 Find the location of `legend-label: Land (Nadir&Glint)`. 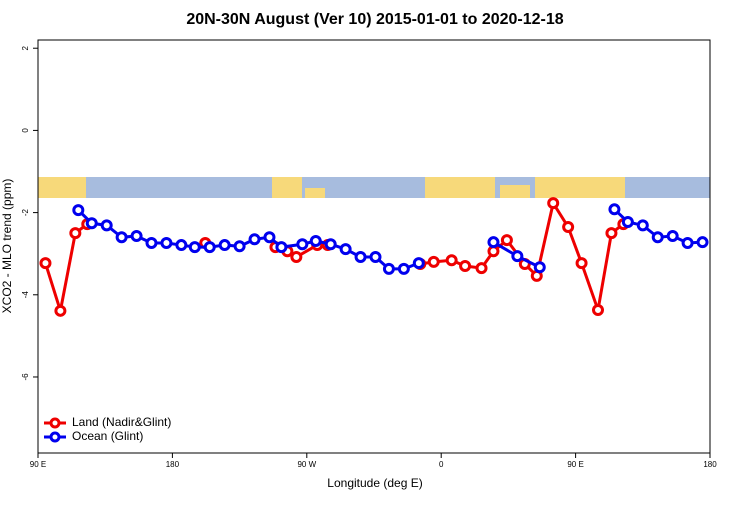

legend-label: Land (Nadir&Glint) is located at coordinates (121, 422).